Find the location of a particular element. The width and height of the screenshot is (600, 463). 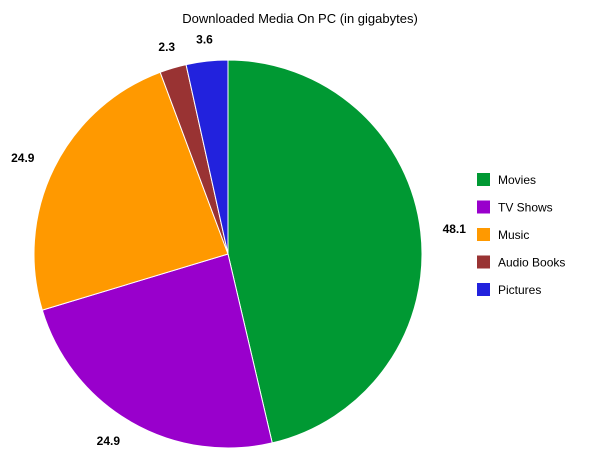

legend-item-music: Music is located at coordinates (503, 235).